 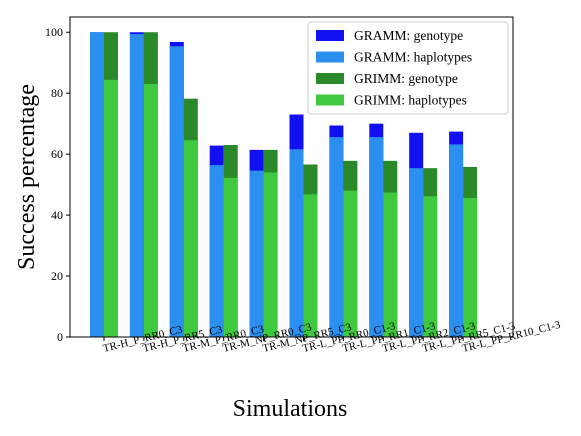 What do you see at coordinates (408, 35) in the screenshot?
I see `legend-label: GRAMM: genotype` at bounding box center [408, 35].